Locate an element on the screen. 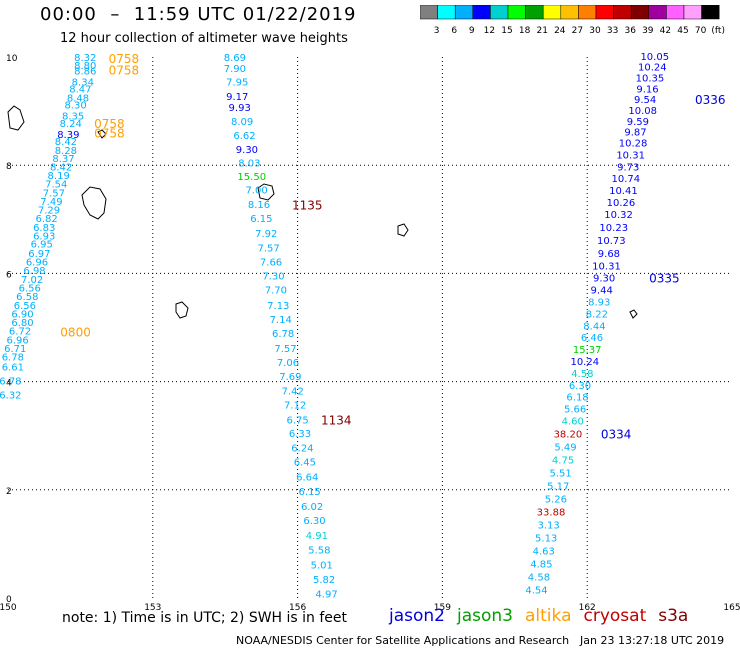  wave-height-point: 10.32 is located at coordinates (618, 215).